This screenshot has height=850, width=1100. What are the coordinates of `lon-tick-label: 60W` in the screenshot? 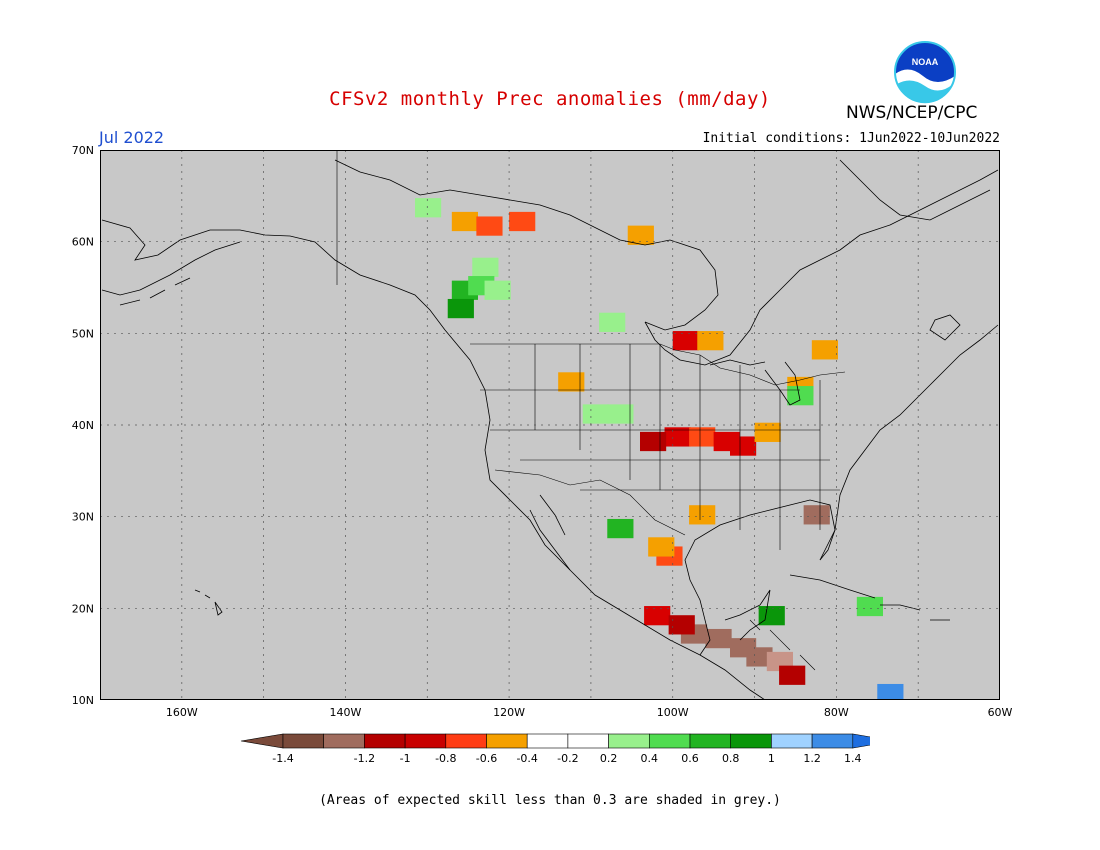 It's located at (1000, 712).